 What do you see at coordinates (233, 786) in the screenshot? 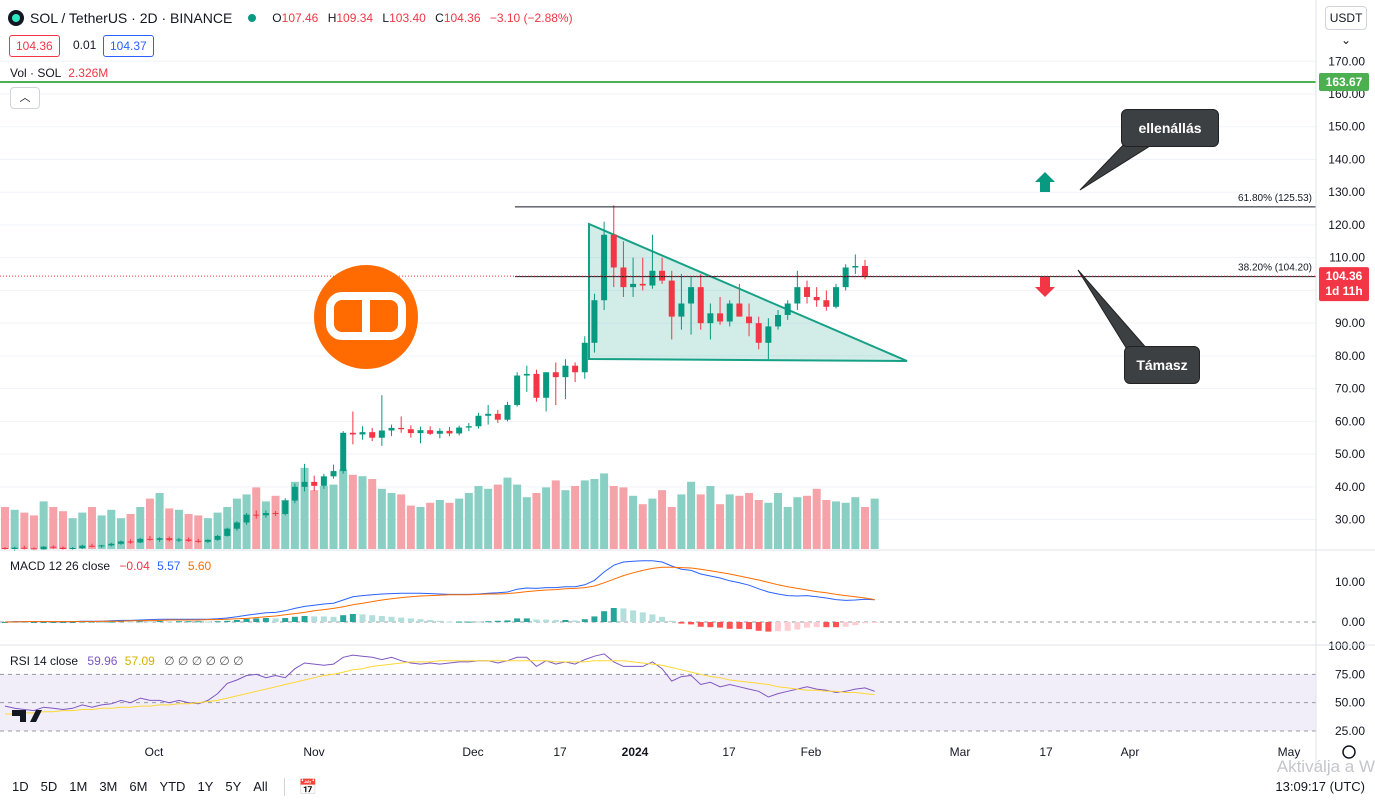
I see `timeframe-5y: 5Y` at bounding box center [233, 786].